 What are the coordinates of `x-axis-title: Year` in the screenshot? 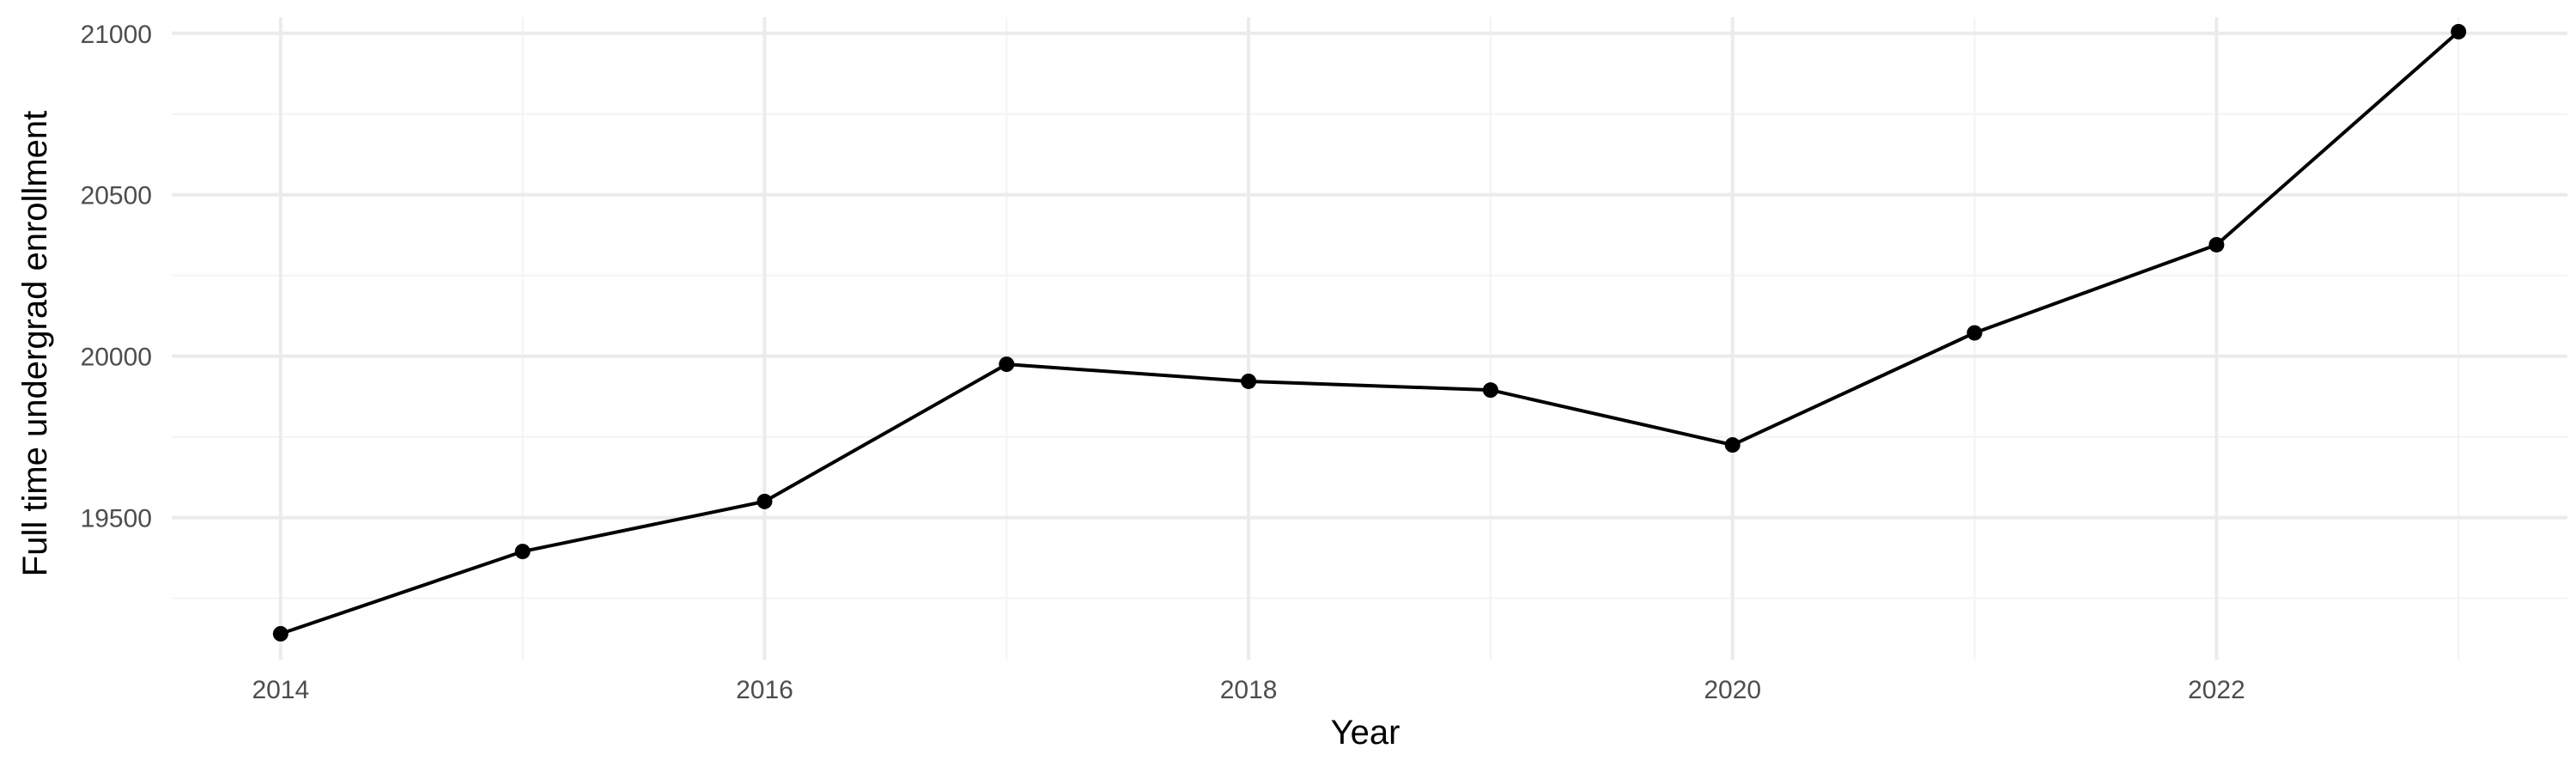 It's located at (1365, 733).